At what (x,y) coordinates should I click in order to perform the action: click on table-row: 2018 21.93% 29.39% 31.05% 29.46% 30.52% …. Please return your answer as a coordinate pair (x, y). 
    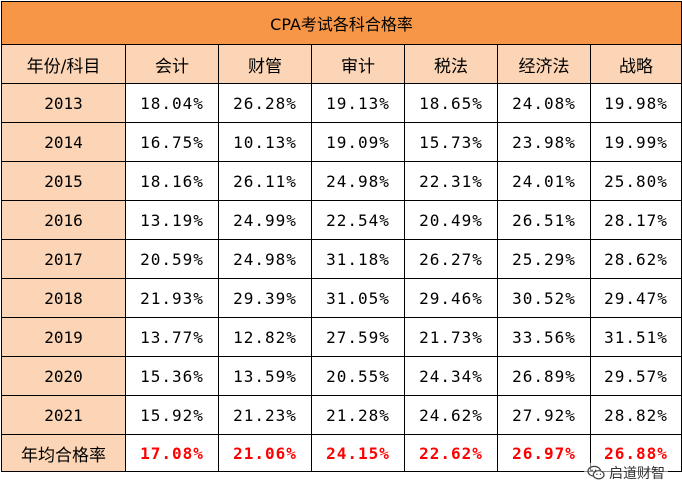
    Looking at the image, I should click on (341, 298).